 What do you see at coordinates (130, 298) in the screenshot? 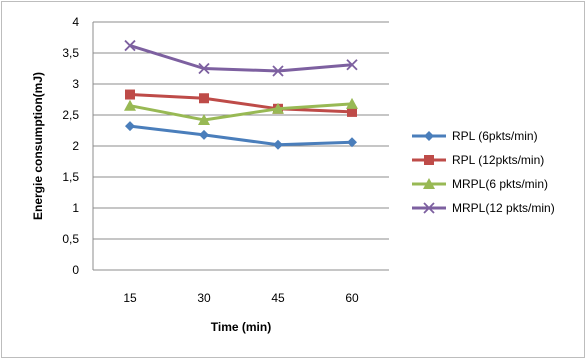
I see `x-tick-label: 15` at bounding box center [130, 298].